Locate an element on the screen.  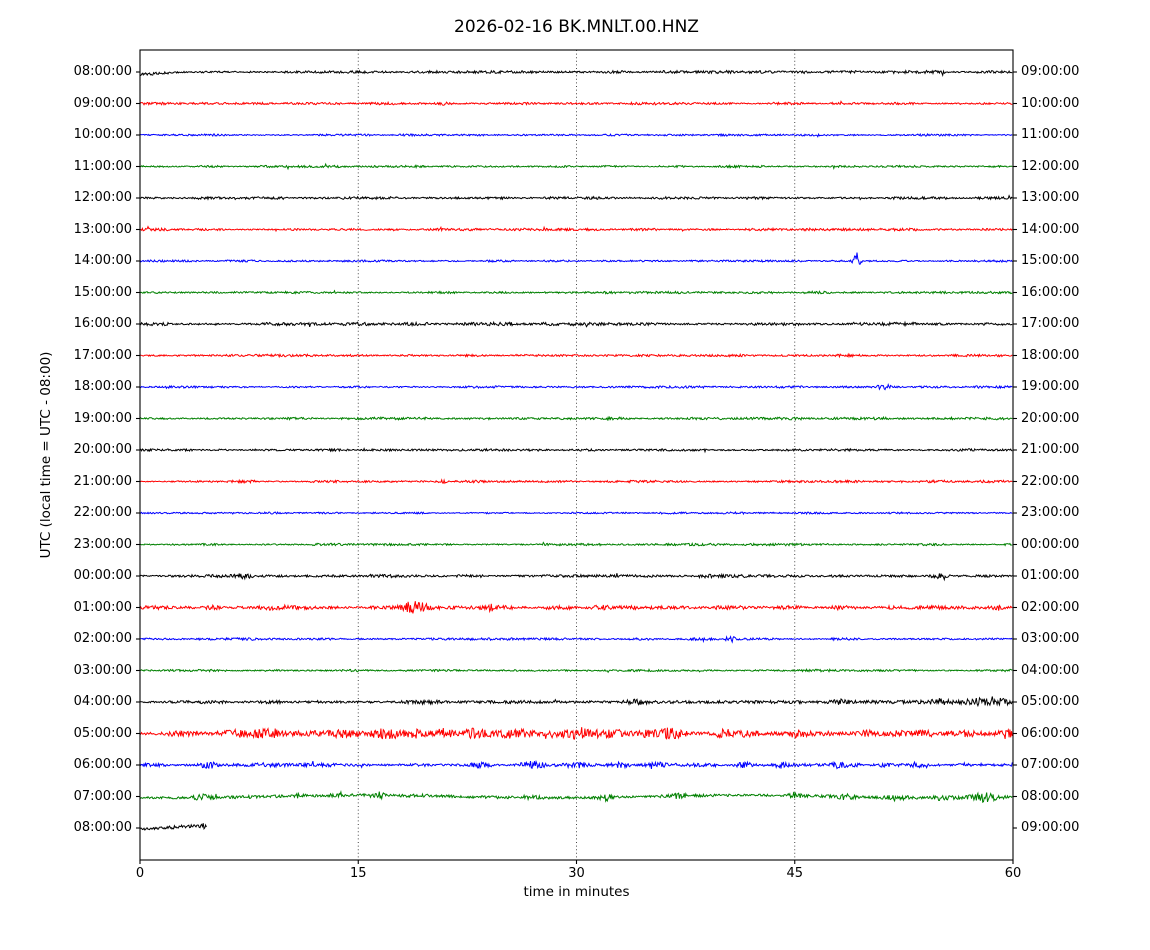
right-time-label: 13:00:00 is located at coordinates (1050, 197).